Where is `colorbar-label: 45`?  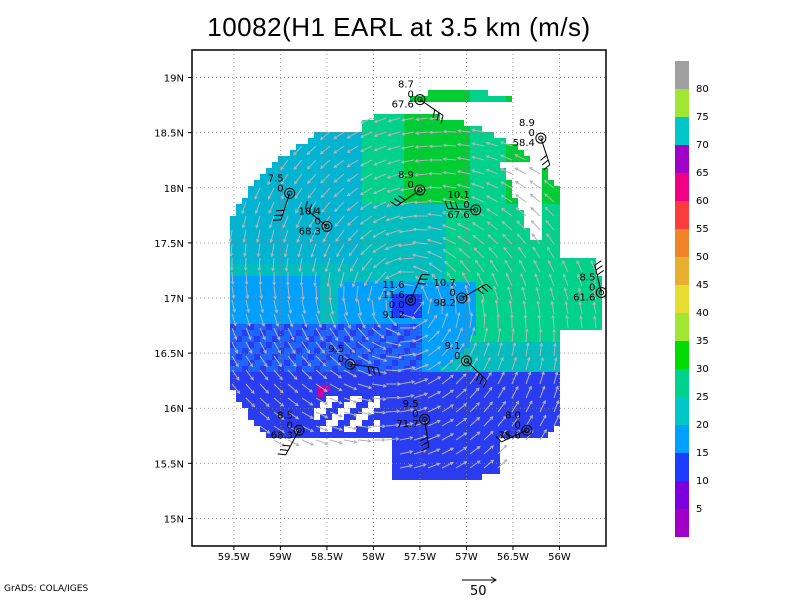 colorbar-label: 45 is located at coordinates (702, 285).